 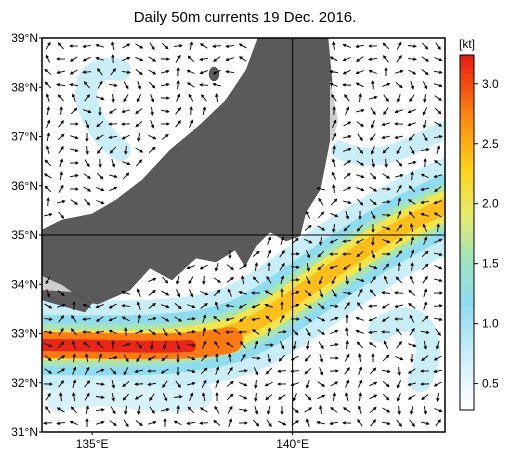 What do you see at coordinates (24, 235) in the screenshot?
I see `lat-label: 35°N` at bounding box center [24, 235].